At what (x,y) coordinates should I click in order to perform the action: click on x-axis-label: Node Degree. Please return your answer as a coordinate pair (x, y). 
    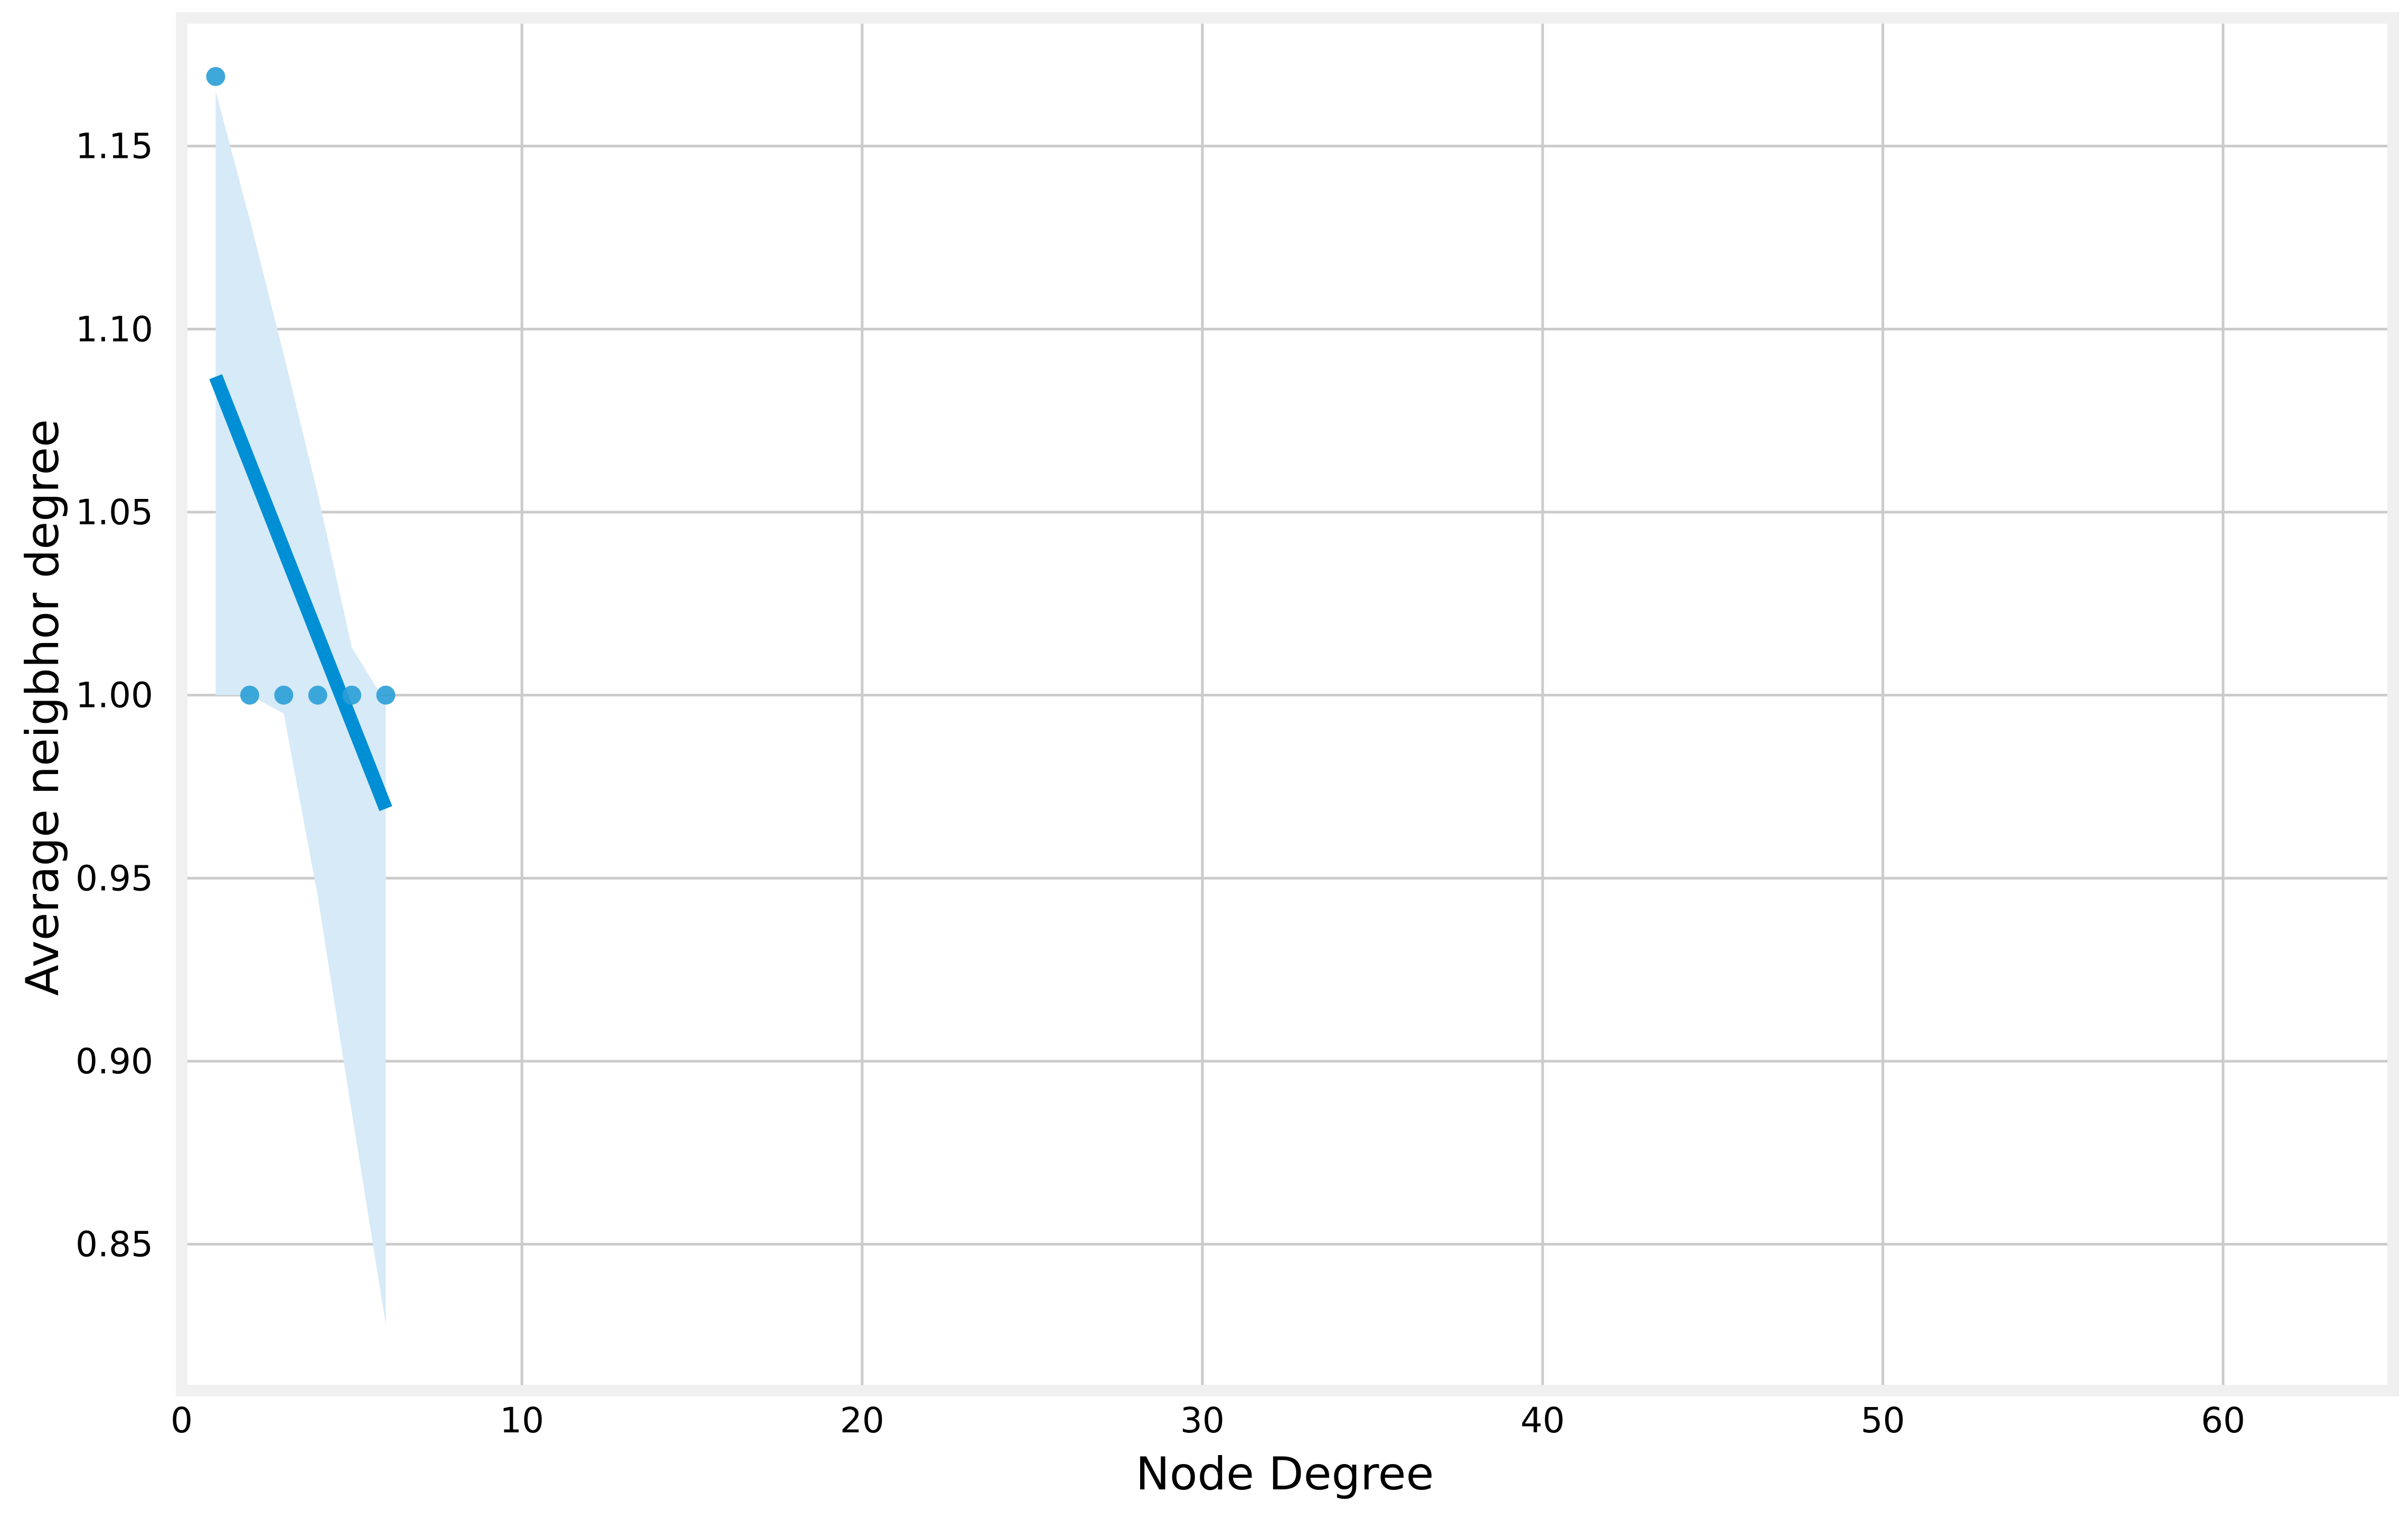
    Looking at the image, I should click on (1285, 1474).